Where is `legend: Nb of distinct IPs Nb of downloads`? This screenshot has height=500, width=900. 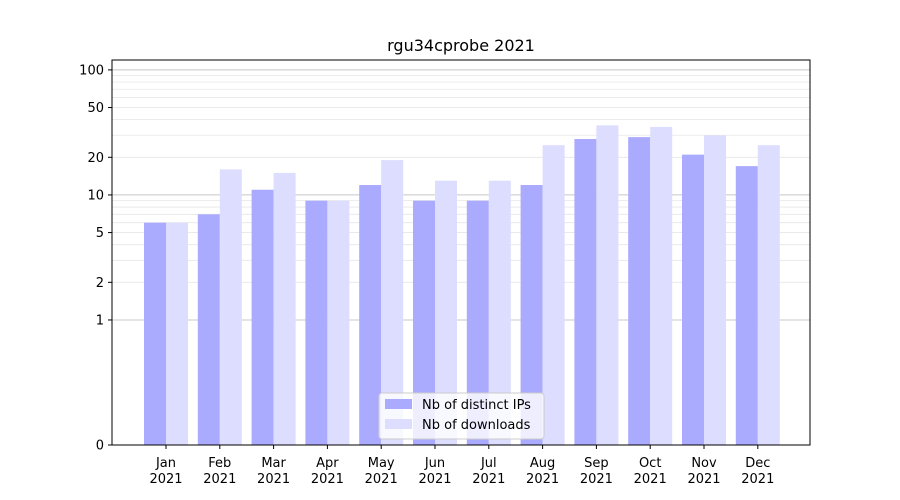 legend: Nb of distinct IPs Nb of downloads is located at coordinates (461, 416).